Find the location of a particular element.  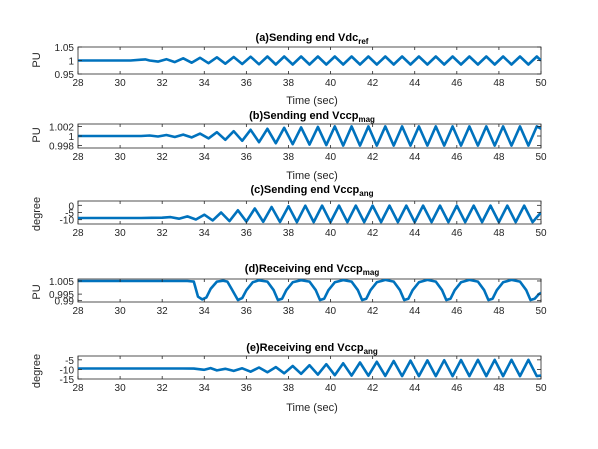

subplot-a-xtick-label: 42 is located at coordinates (373, 83).